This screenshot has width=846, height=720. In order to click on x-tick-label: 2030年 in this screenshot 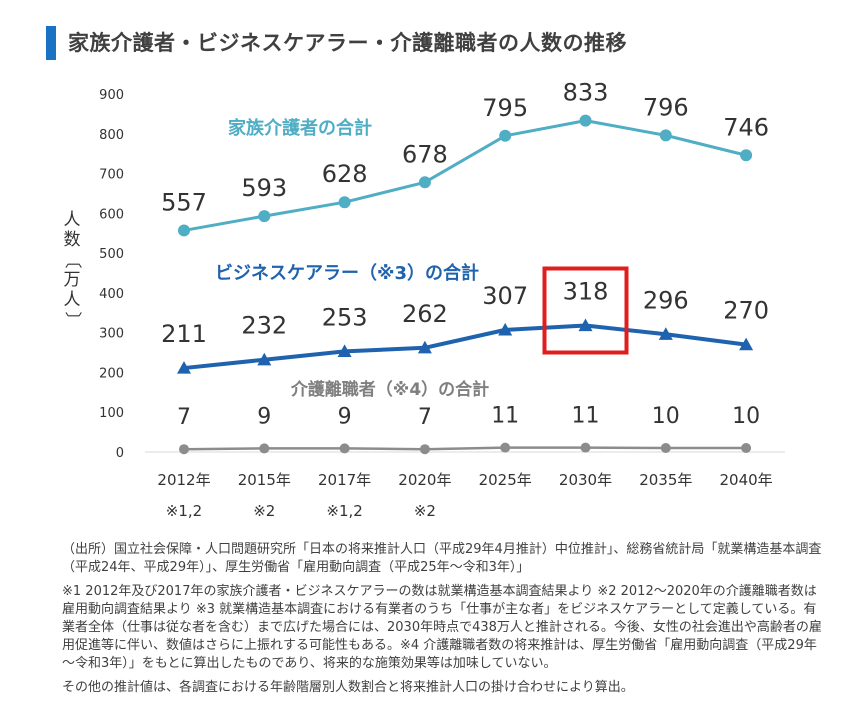, I will do `click(585, 480)`.